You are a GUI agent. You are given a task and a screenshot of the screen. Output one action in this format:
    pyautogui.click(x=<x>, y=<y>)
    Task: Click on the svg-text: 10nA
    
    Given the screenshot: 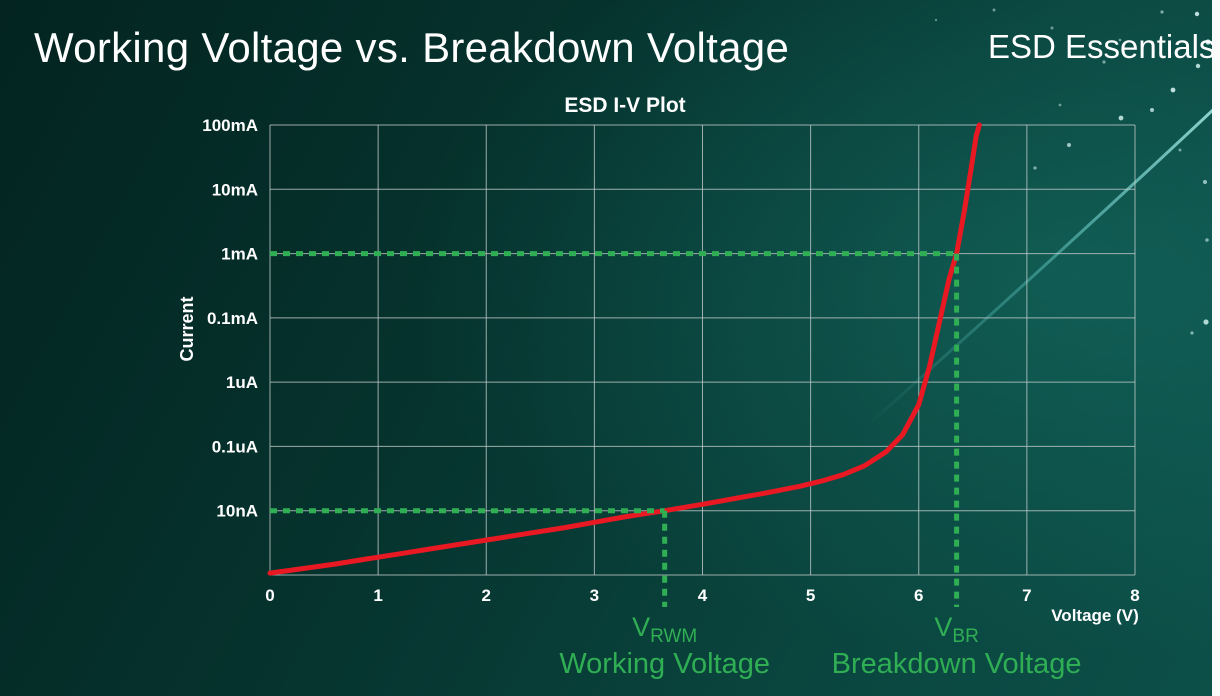 What is the action you would take?
    pyautogui.click(x=237, y=511)
    